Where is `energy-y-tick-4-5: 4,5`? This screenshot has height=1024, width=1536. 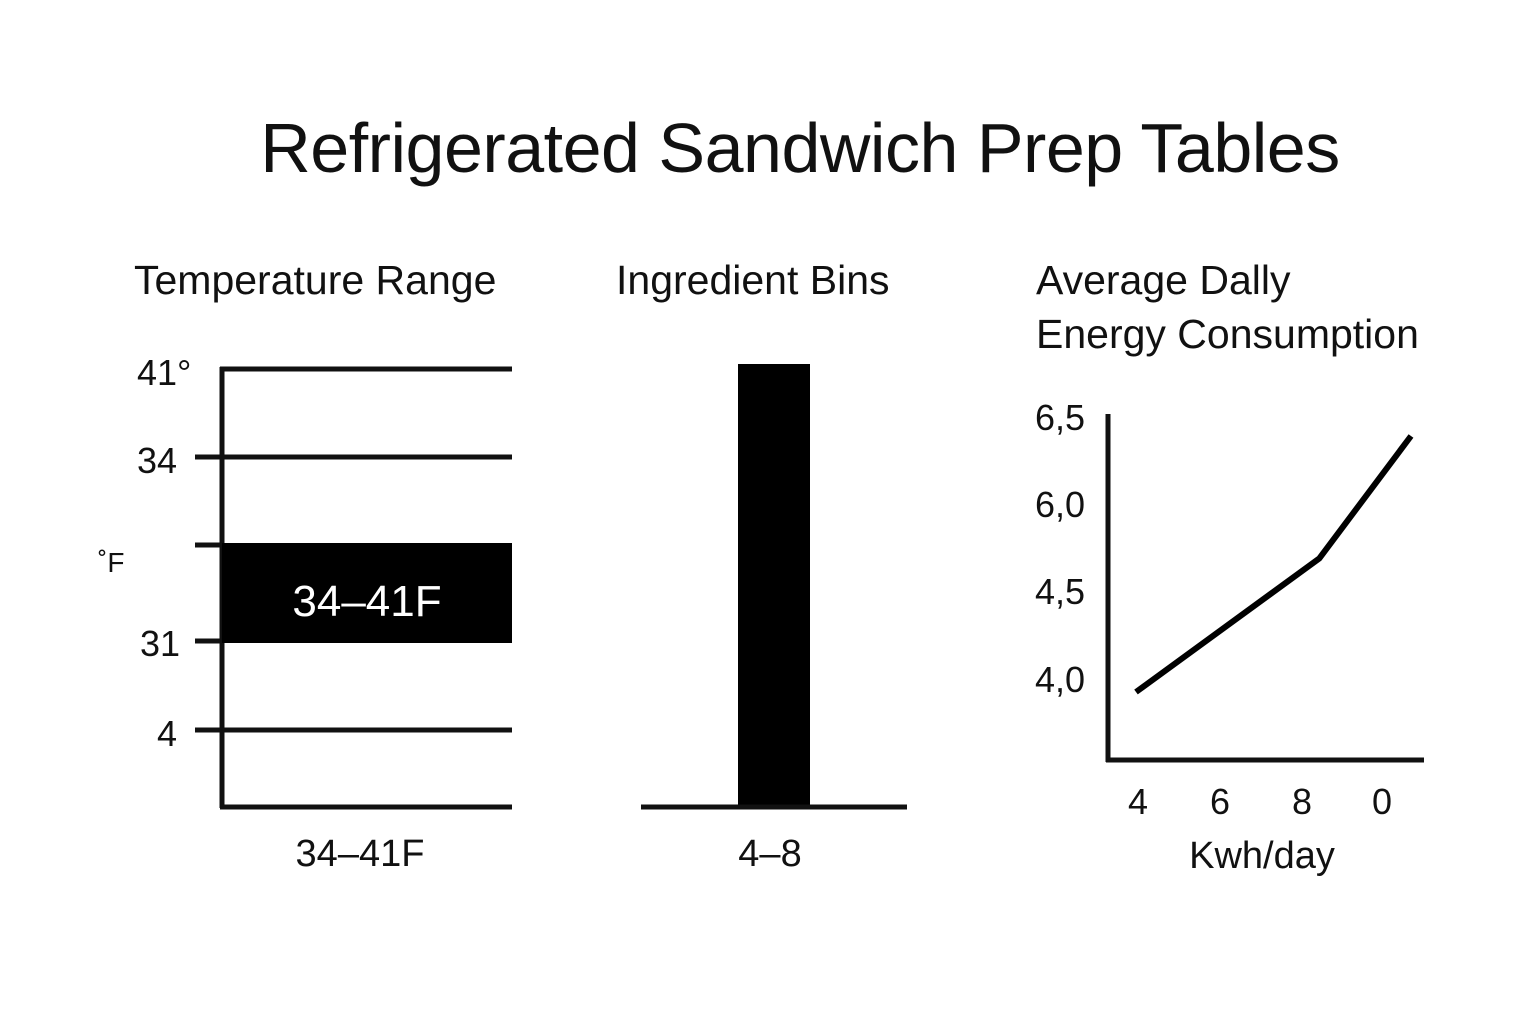
energy-y-tick-4-5: 4,5 is located at coordinates (1060, 591).